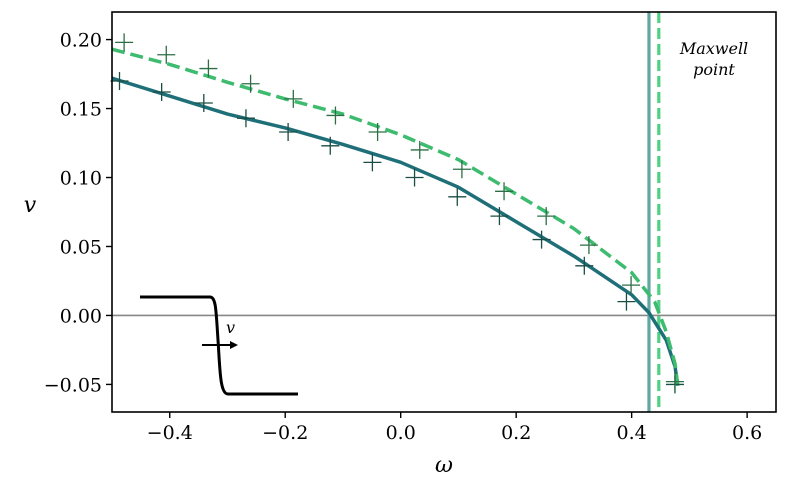 The height and width of the screenshot is (485, 789). Describe the element at coordinates (285, 433) in the screenshot. I see `x-tick-label-1: −0.2` at that location.